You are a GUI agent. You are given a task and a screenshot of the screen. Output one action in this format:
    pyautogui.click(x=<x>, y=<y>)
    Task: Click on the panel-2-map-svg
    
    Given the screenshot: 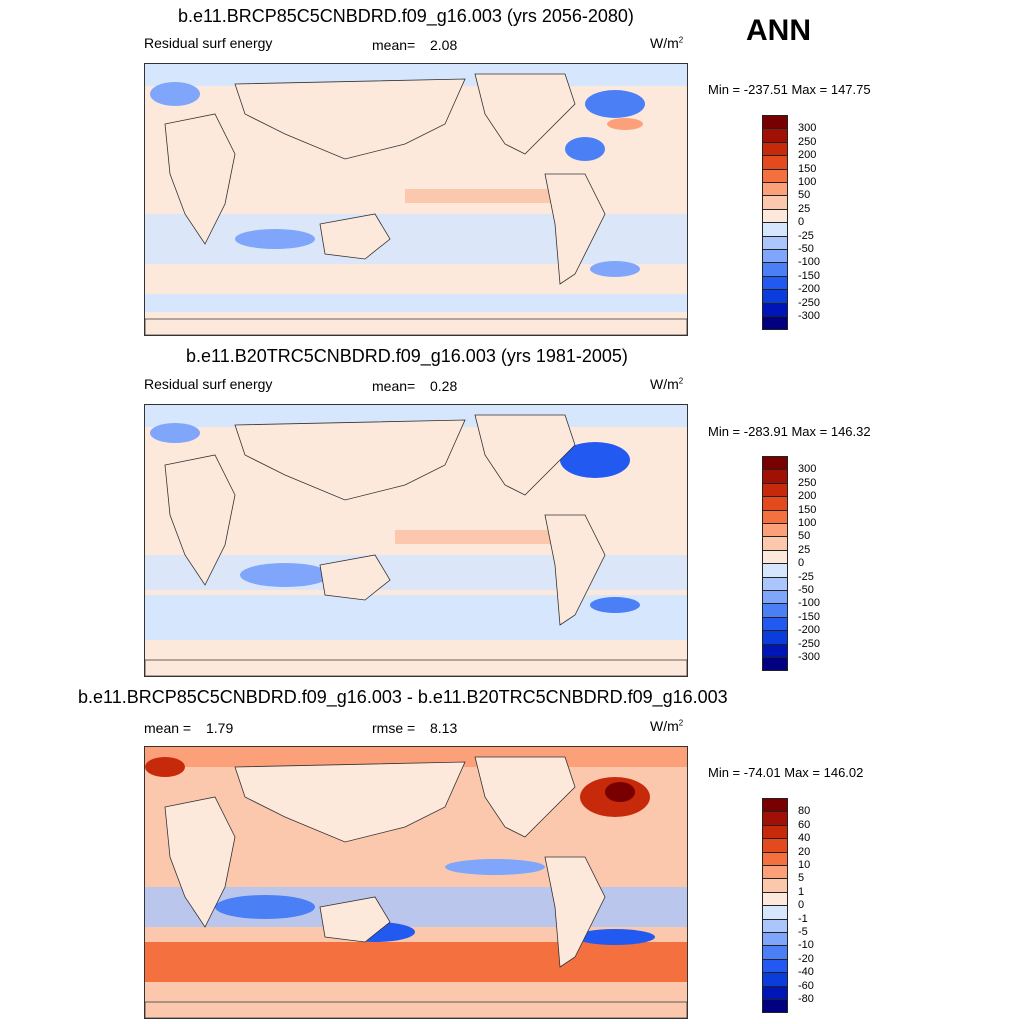 What is the action you would take?
    pyautogui.click(x=416, y=540)
    